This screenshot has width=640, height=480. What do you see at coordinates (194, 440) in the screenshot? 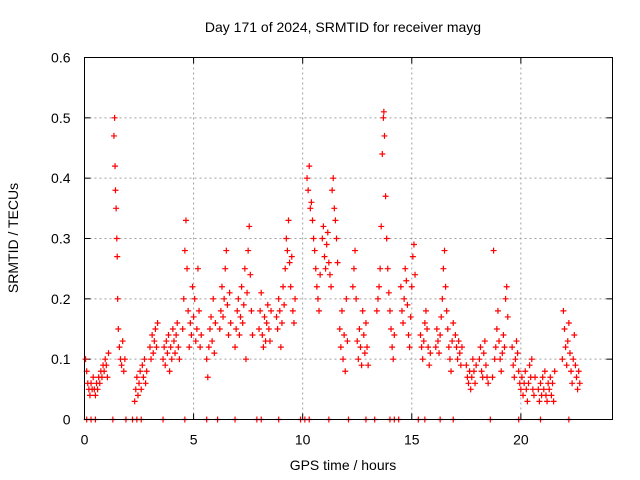
I see `x-tick-label: 5` at bounding box center [194, 440].